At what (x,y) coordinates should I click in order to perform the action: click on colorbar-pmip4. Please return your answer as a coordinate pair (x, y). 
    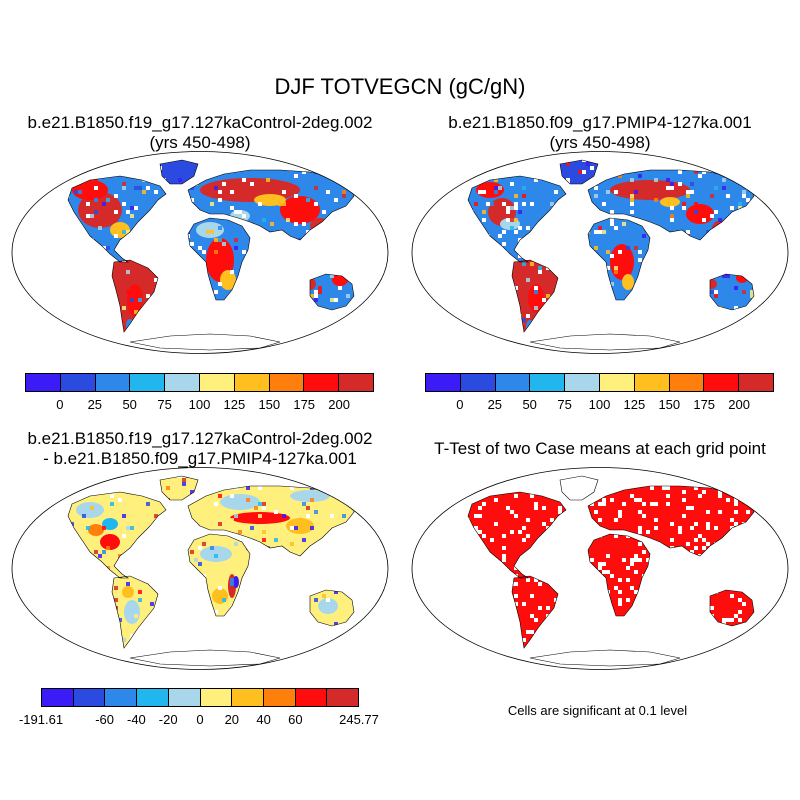
    Looking at the image, I should click on (599, 382).